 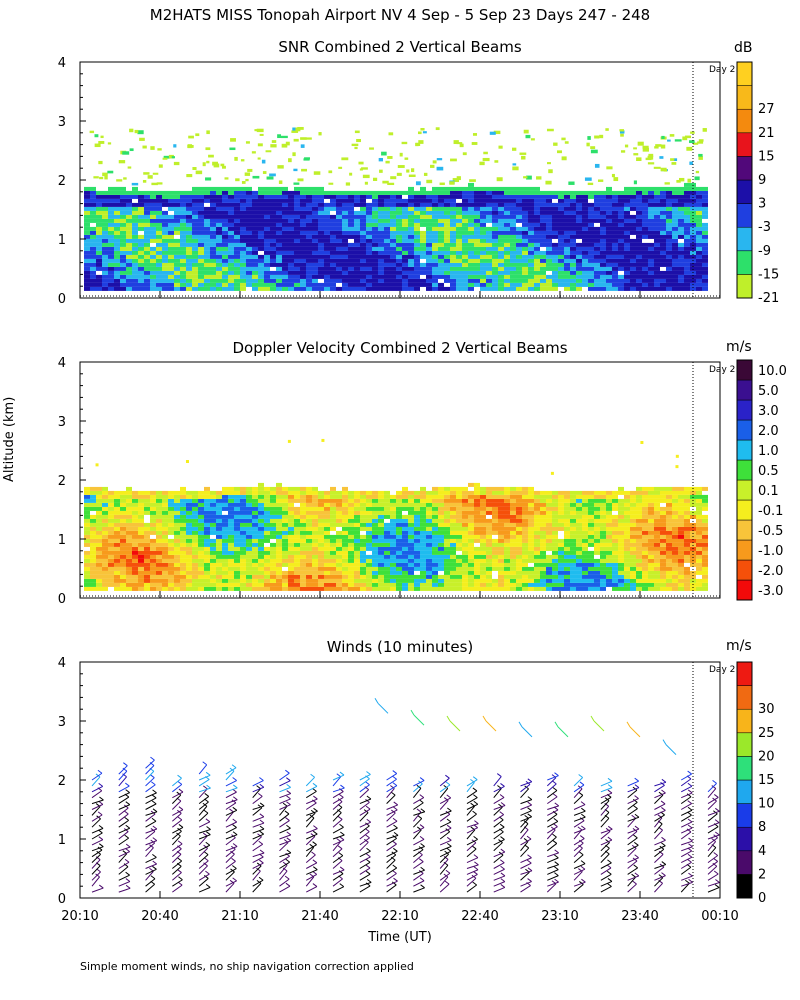 I want to click on winds-panel-title: Winds (10 minutes), so click(x=400, y=647).